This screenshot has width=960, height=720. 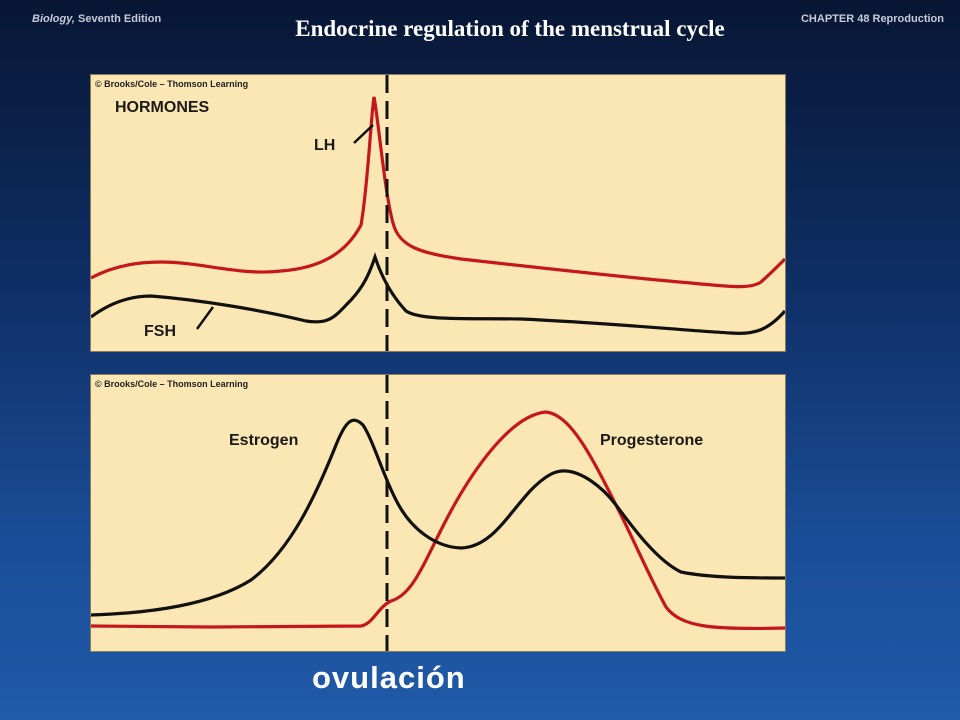 I want to click on chapter-label: CHAPTER 48 Reproduction, so click(x=872, y=19).